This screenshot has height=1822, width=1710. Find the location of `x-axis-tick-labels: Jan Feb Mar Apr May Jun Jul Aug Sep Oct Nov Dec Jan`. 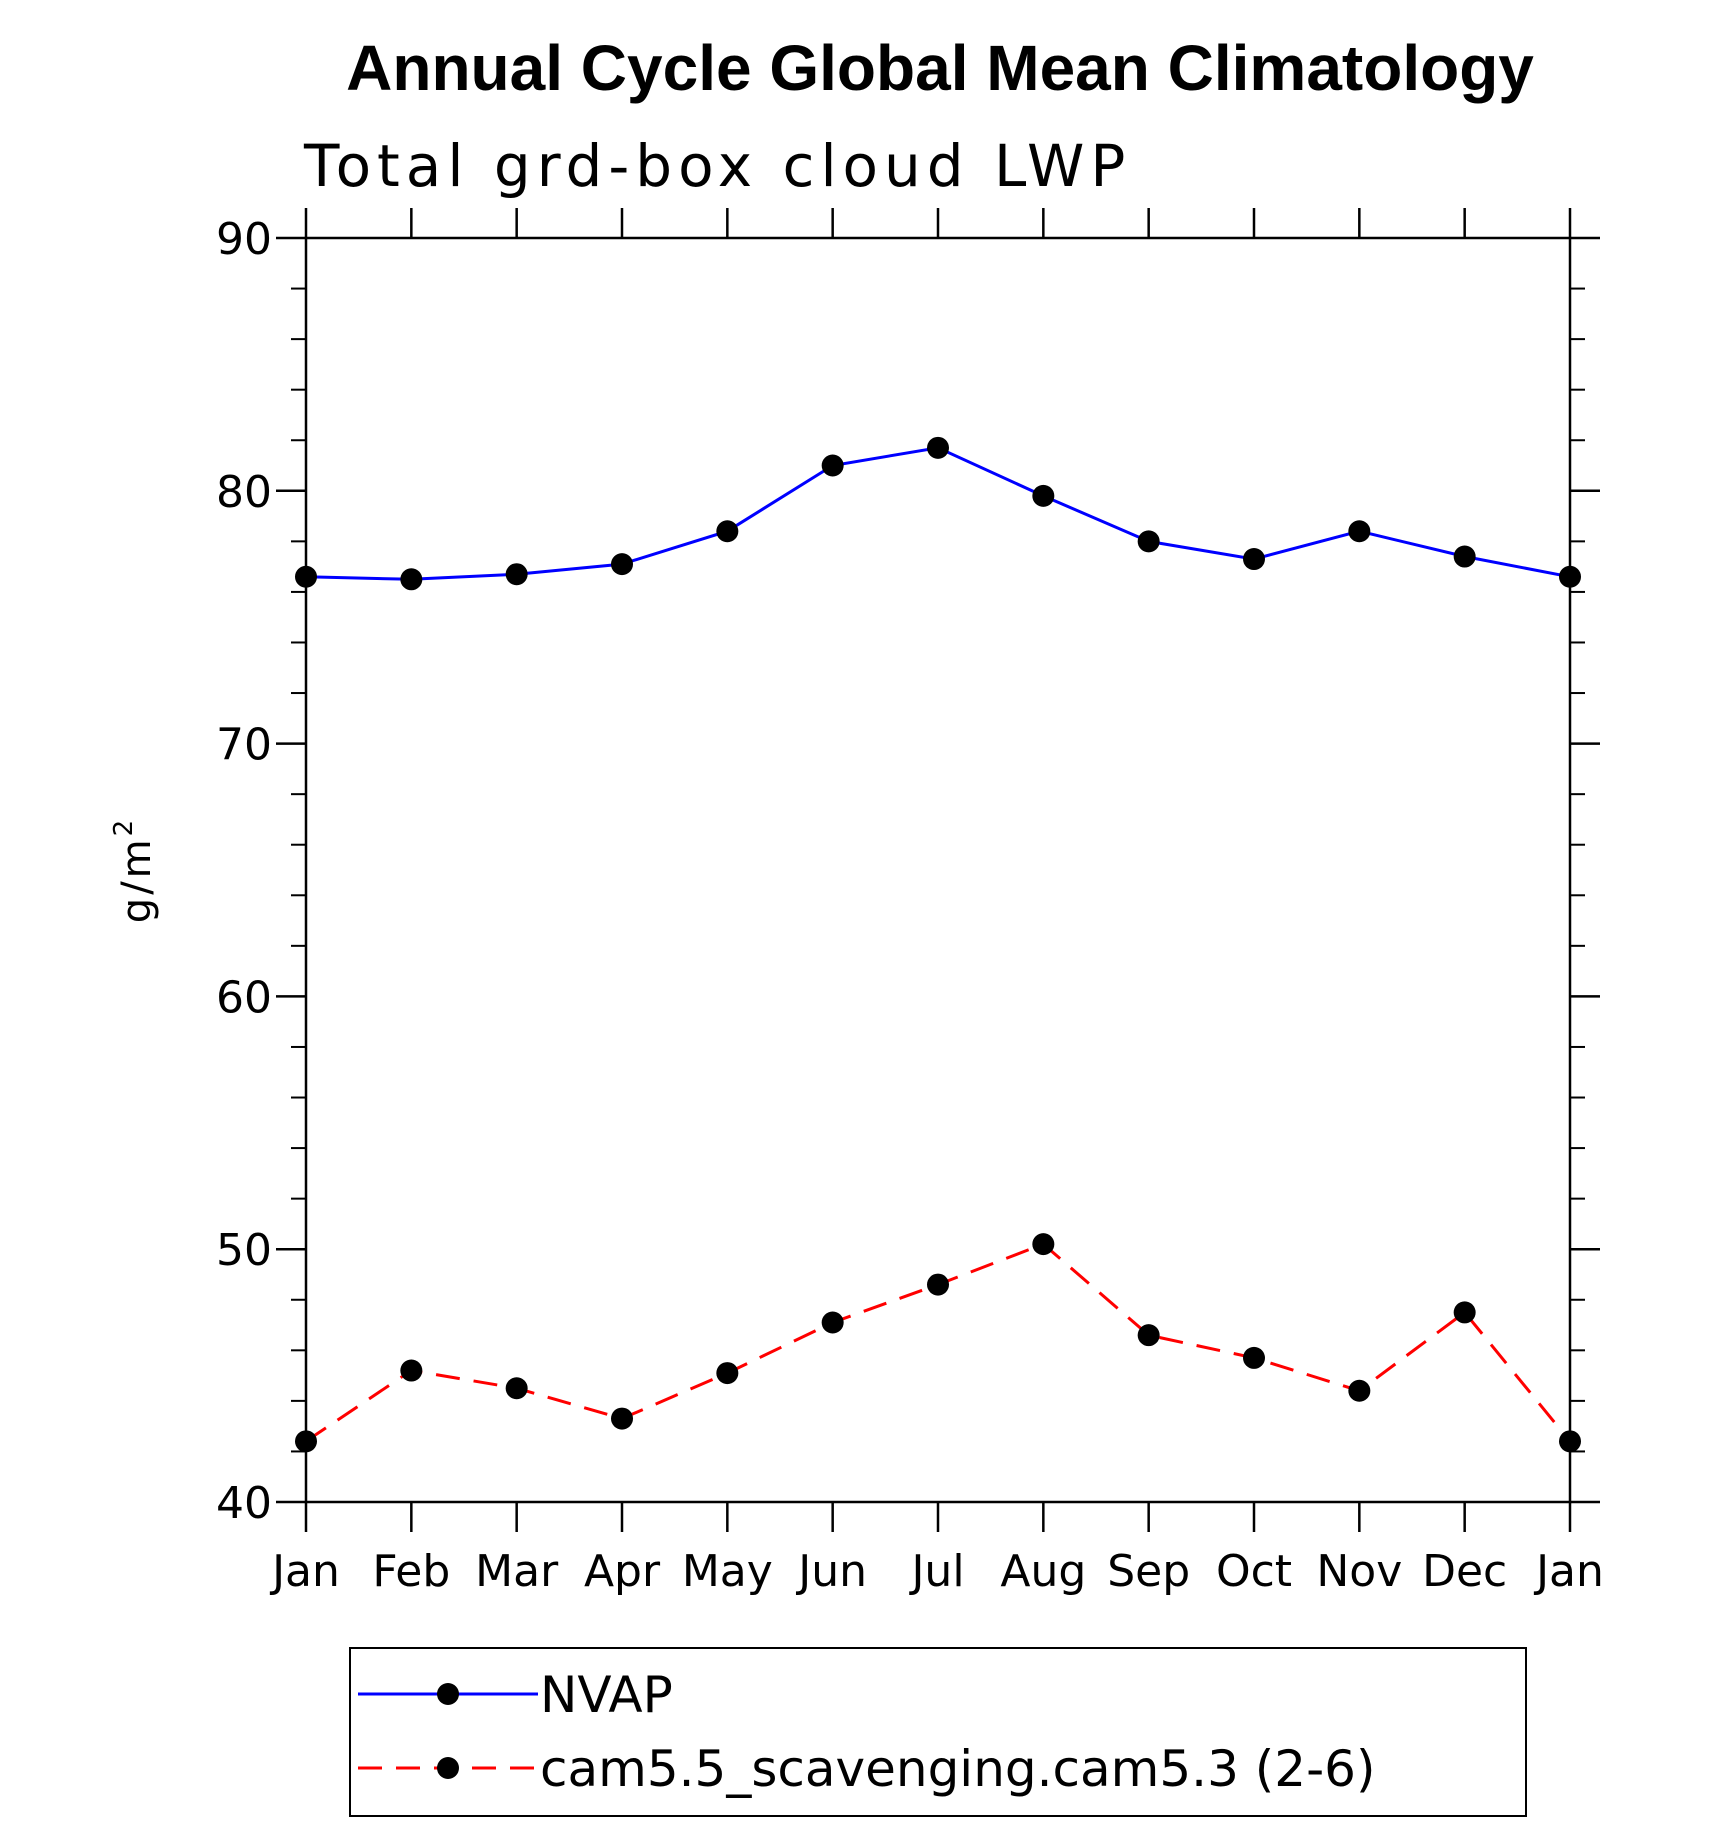

x-axis-tick-labels: Jan Feb Mar Apr May Jun Jul Aug Sep Oct Nov Dec Jan is located at coordinates (936, 1571).